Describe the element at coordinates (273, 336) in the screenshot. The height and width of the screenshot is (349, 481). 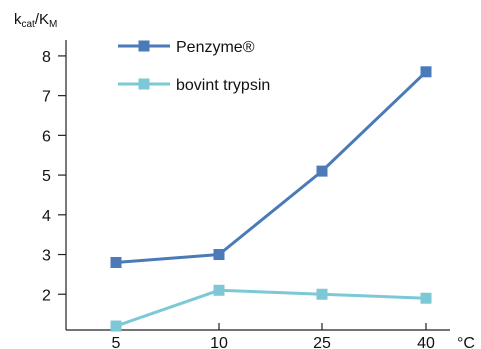
I see `x-ticks: 5 10 25 40` at that location.